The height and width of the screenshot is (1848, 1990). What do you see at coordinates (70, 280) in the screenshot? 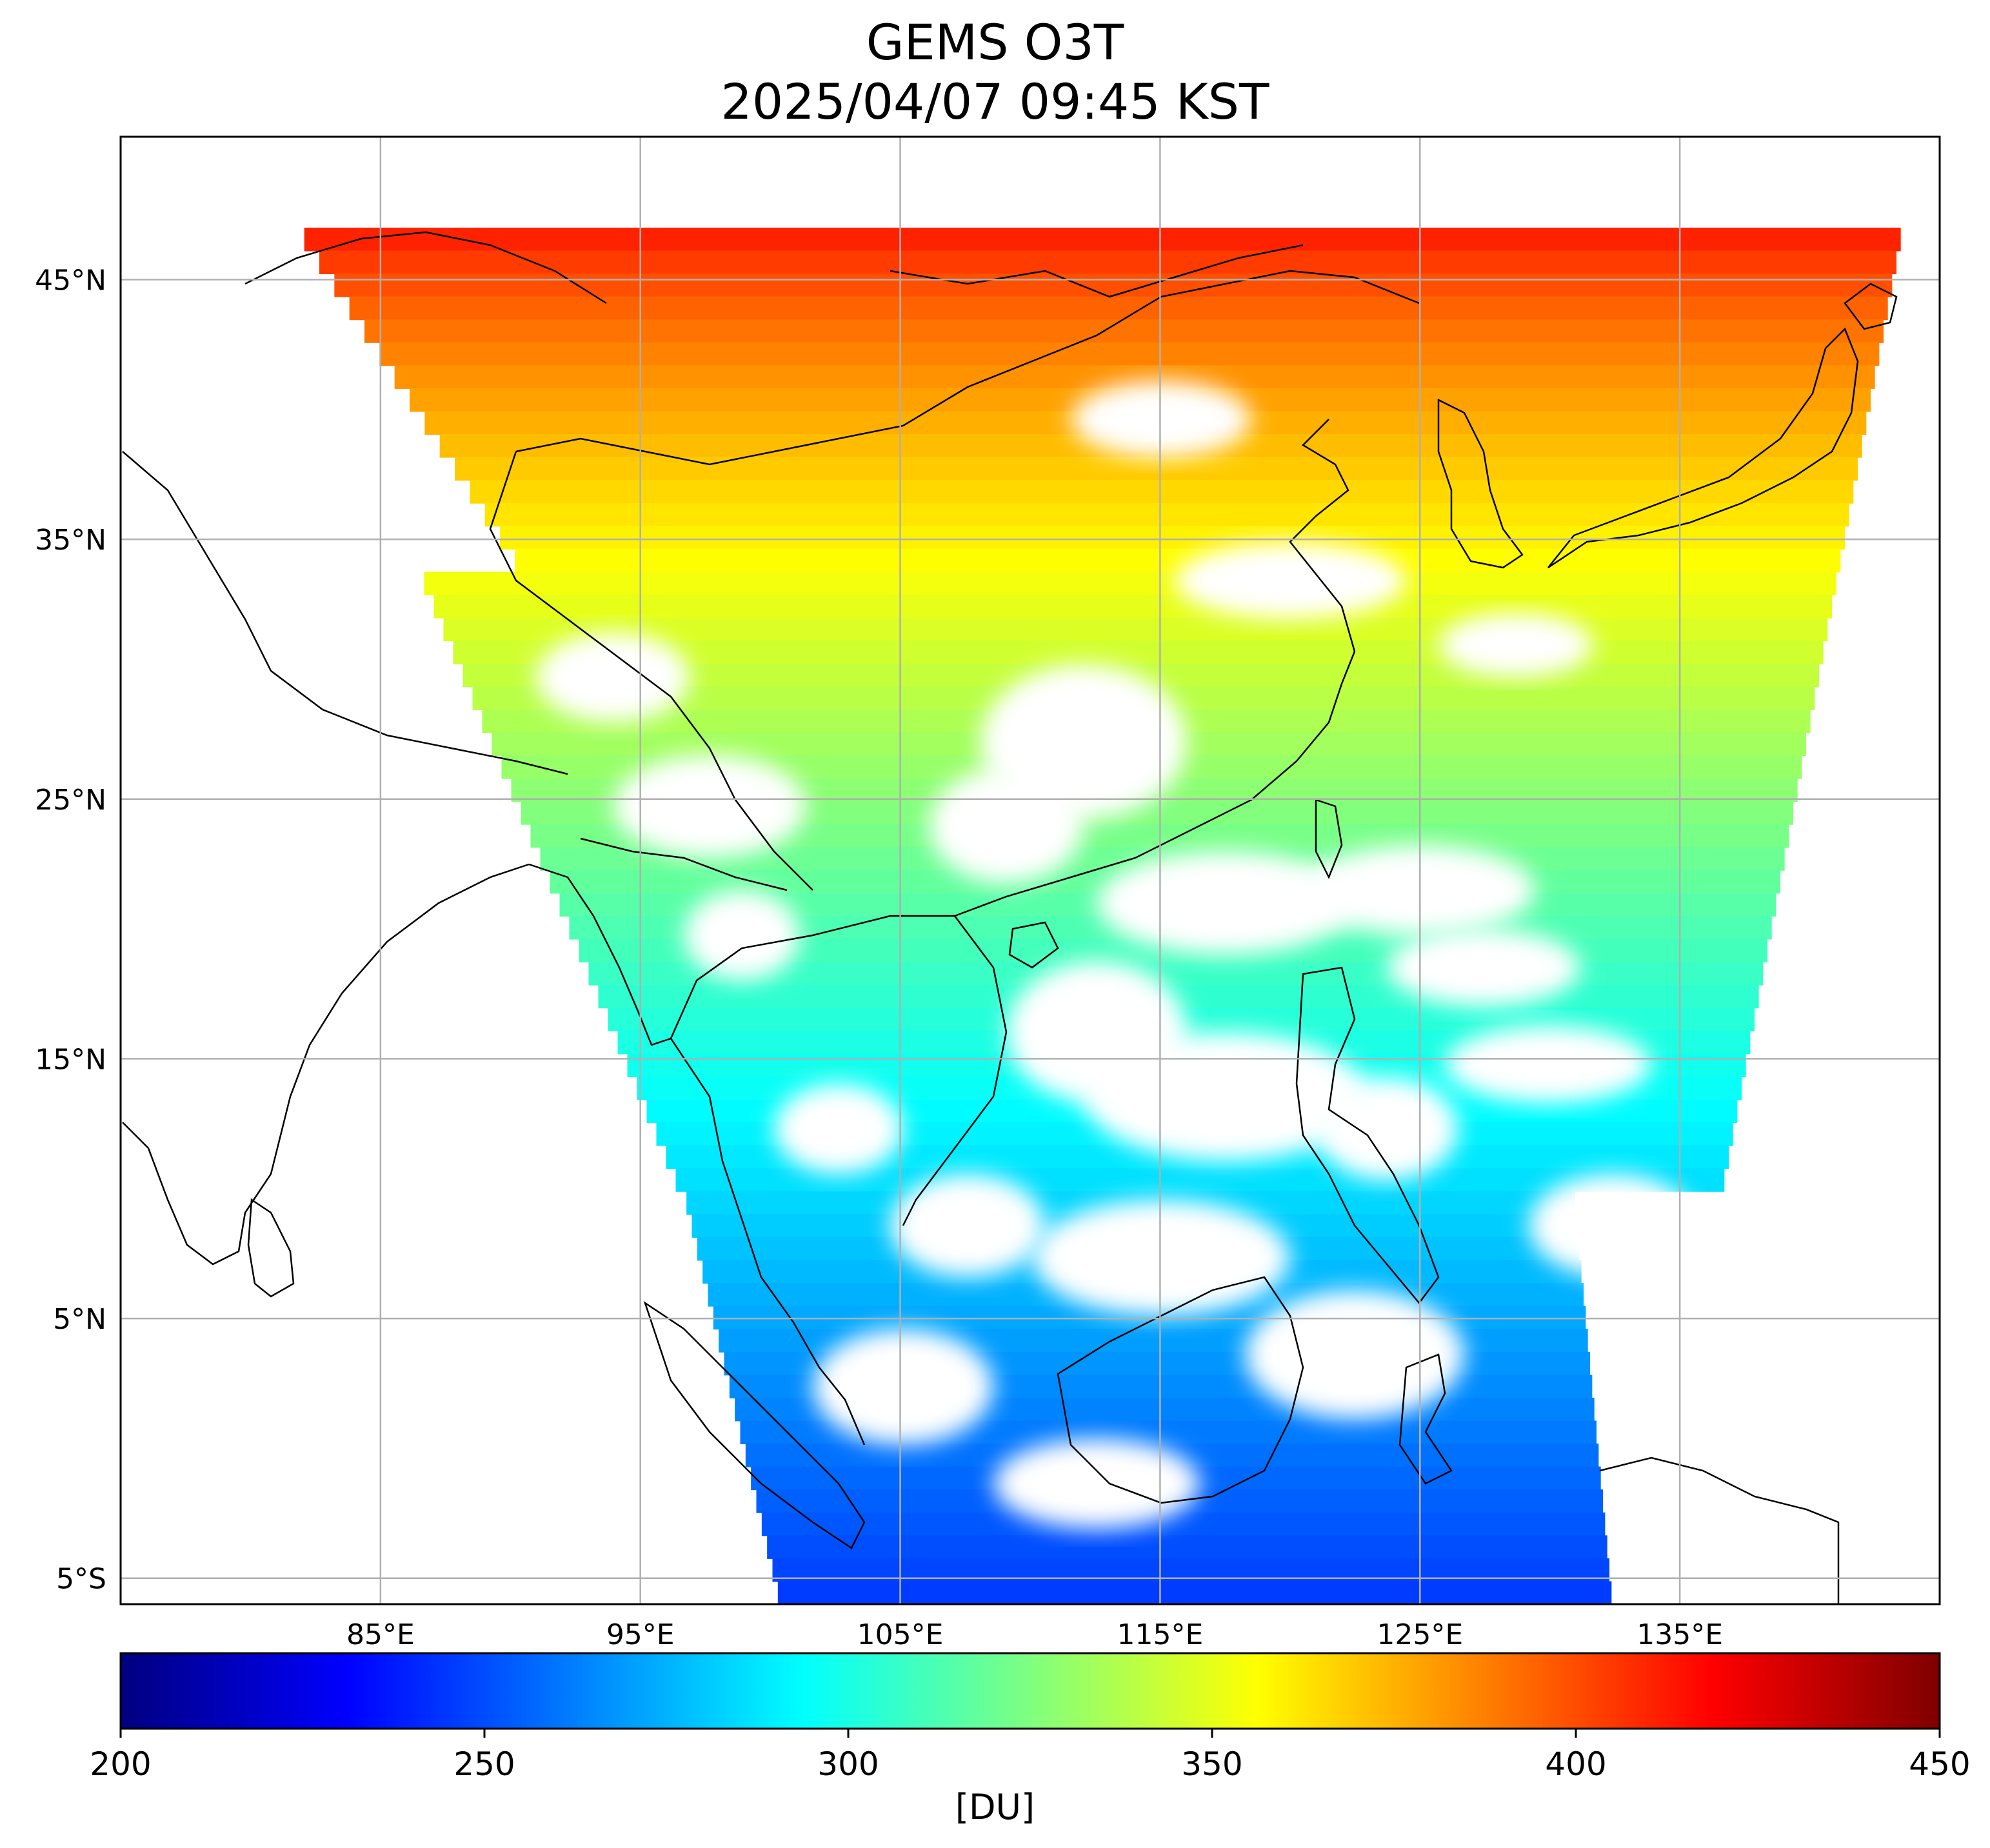
I see `y-tick-label: 45°N` at bounding box center [70, 280].